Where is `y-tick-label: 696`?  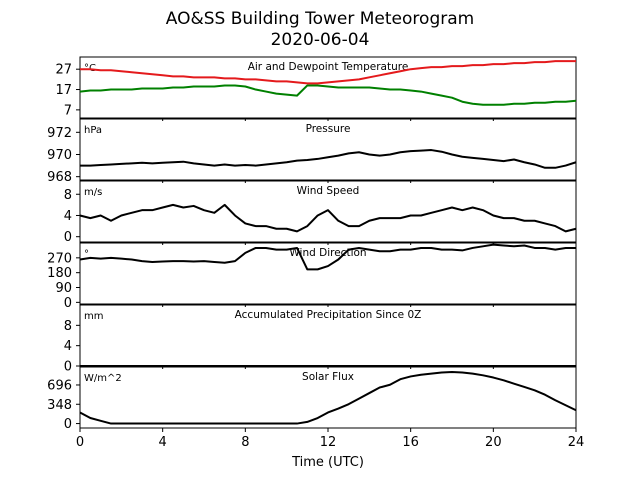 y-tick-label: 696 is located at coordinates (59, 385).